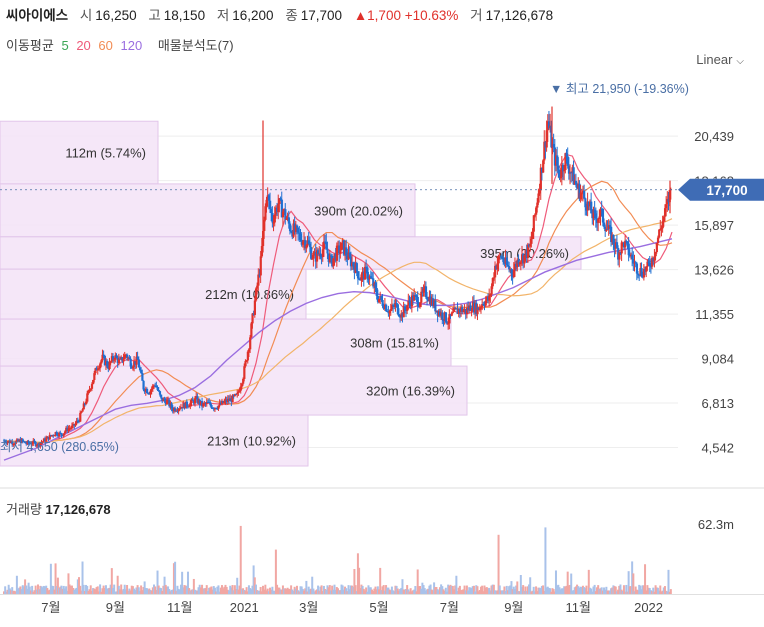  What do you see at coordinates (37, 15) in the screenshot?
I see `stock-name: 씨아이에스` at bounding box center [37, 15].